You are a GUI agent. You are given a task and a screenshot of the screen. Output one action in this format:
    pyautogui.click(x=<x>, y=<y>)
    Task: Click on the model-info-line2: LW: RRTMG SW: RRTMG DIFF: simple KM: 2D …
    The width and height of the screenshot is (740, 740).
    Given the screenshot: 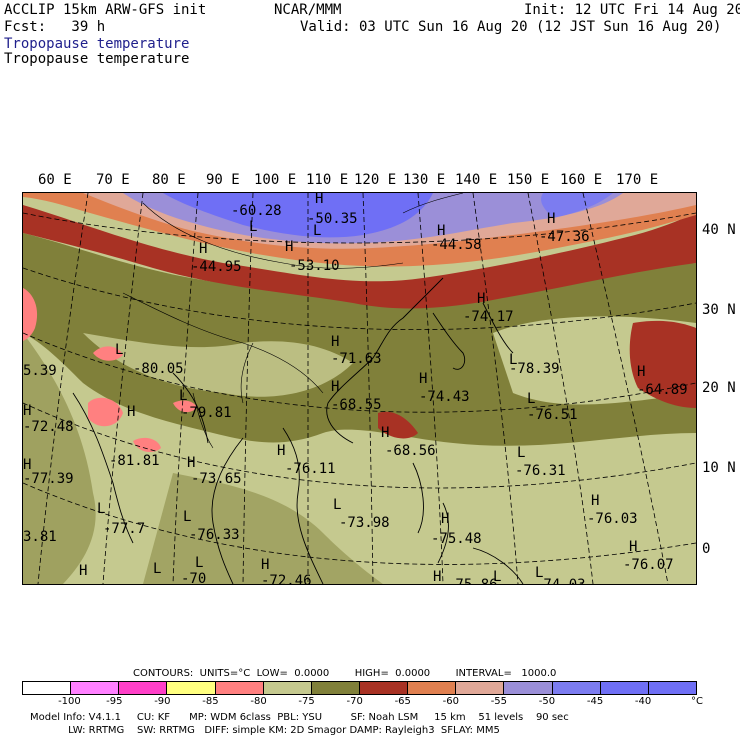 What is the action you would take?
    pyautogui.click(x=265, y=730)
    